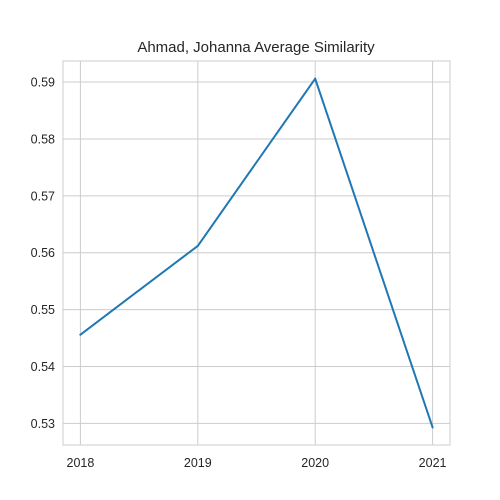  I want to click on y-tick-label: 0.53, so click(43, 424).